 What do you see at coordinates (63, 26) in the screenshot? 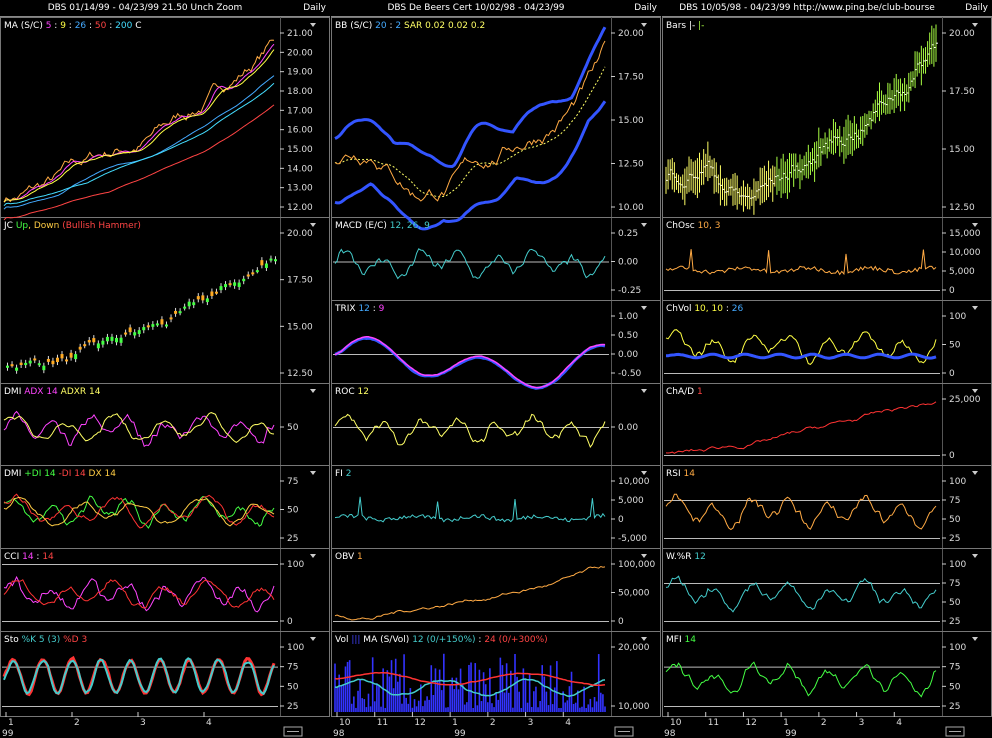
I see `pane-label-part: 9` at bounding box center [63, 26].